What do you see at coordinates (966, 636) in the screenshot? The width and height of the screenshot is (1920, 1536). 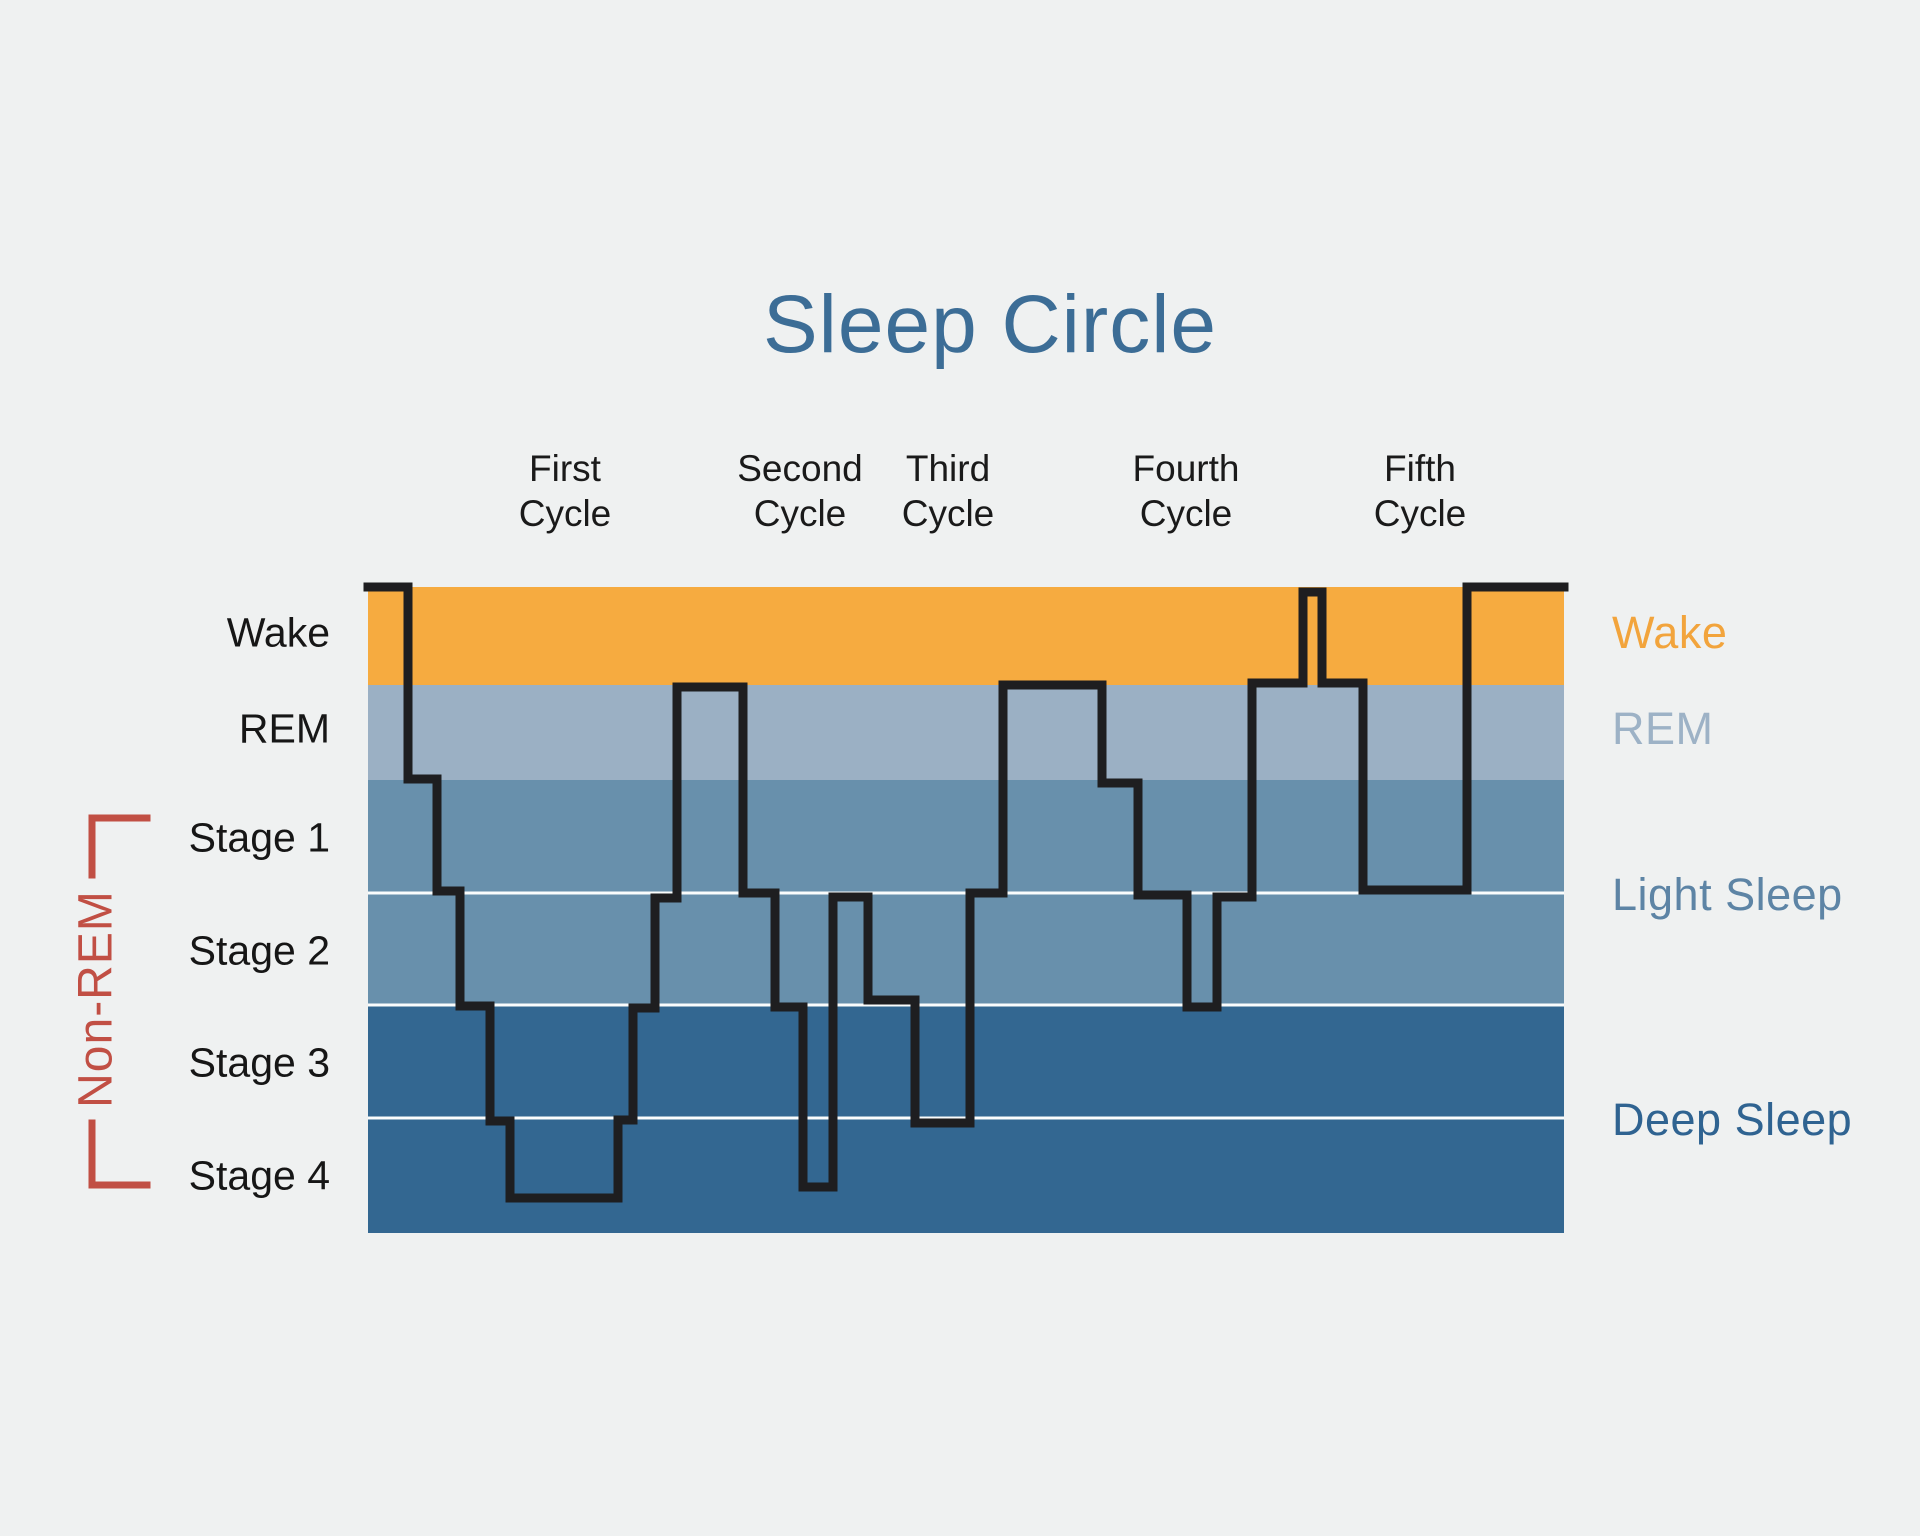 I see `band-wake` at bounding box center [966, 636].